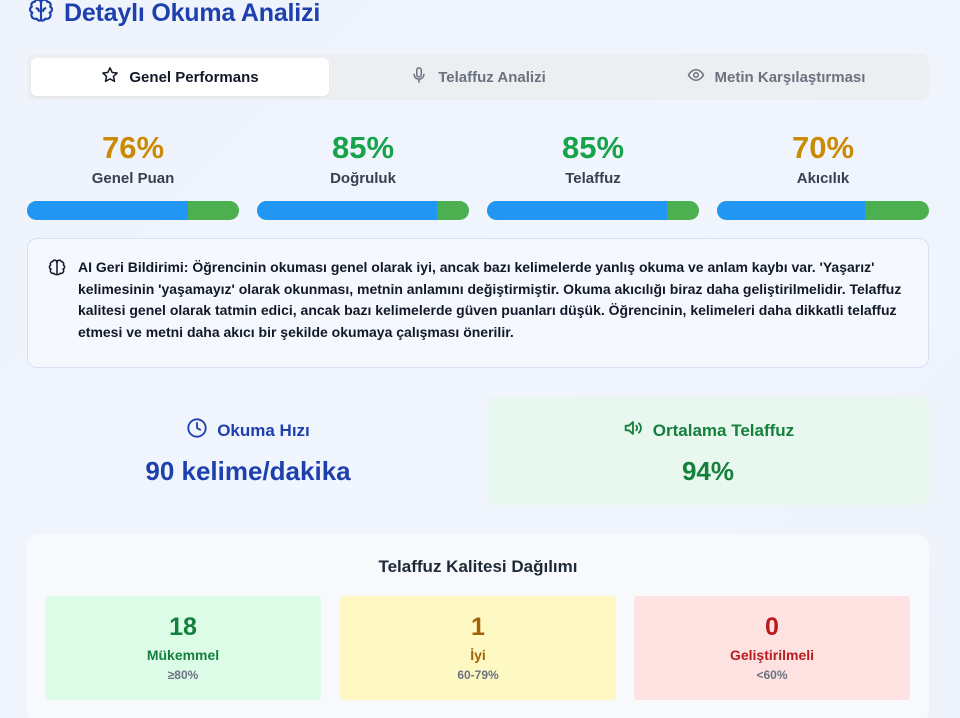 The height and width of the screenshot is (718, 960). What do you see at coordinates (363, 178) in the screenshot?
I see `metric-label: Doğruluk` at bounding box center [363, 178].